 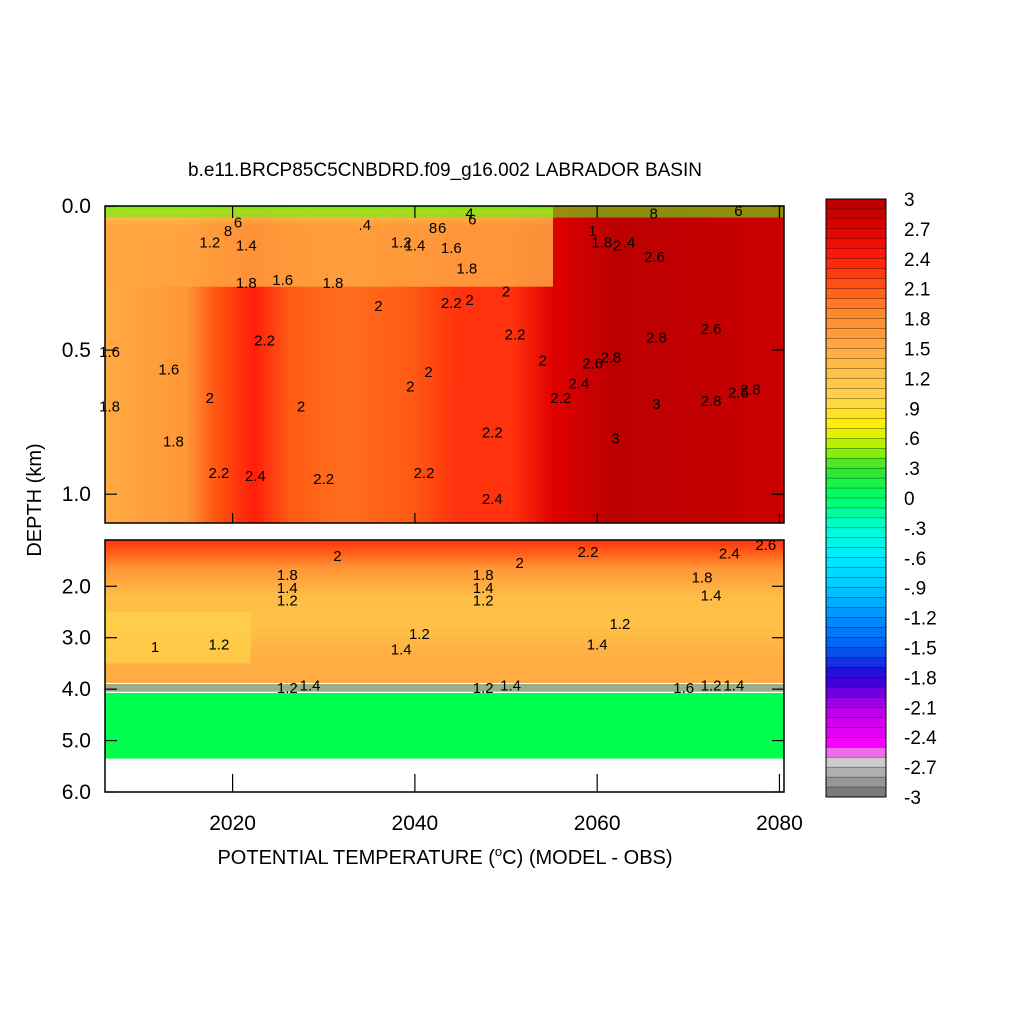 I want to click on colorbar-label: 3, so click(x=909, y=200).